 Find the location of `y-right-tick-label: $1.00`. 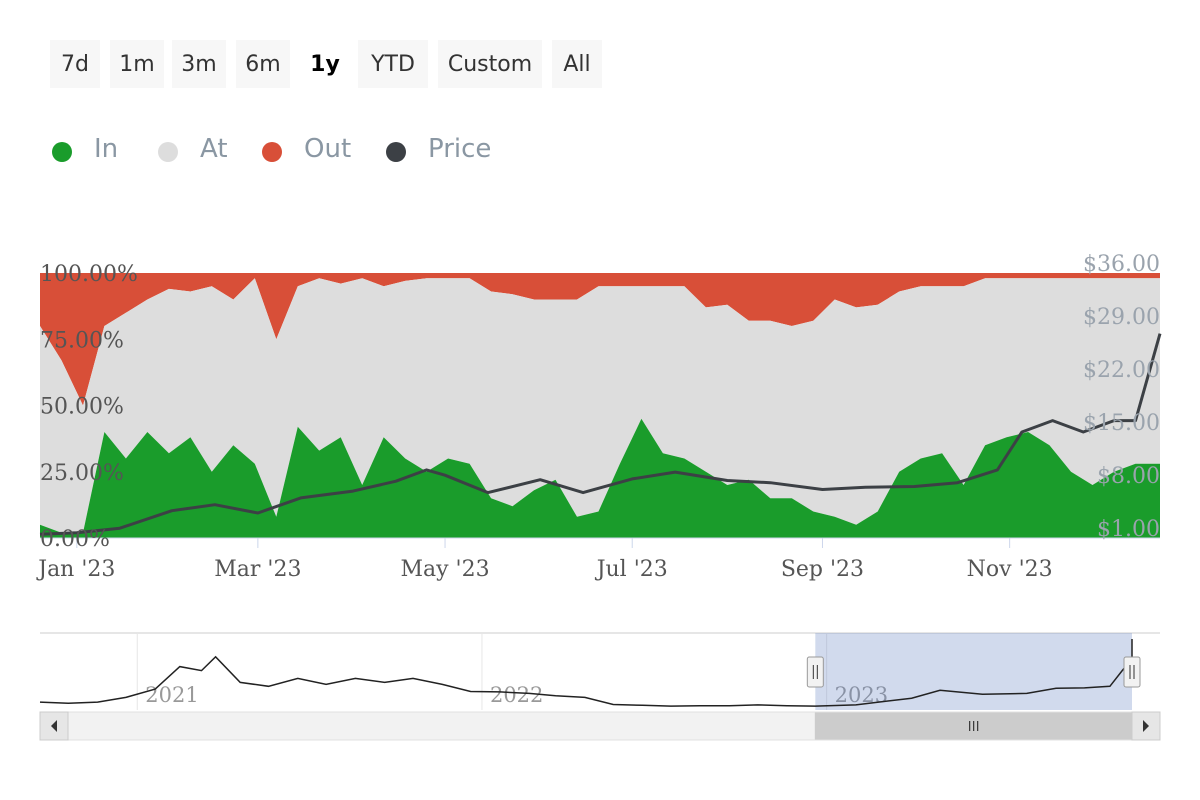

y-right-tick-label: $1.00 is located at coordinates (1128, 529).